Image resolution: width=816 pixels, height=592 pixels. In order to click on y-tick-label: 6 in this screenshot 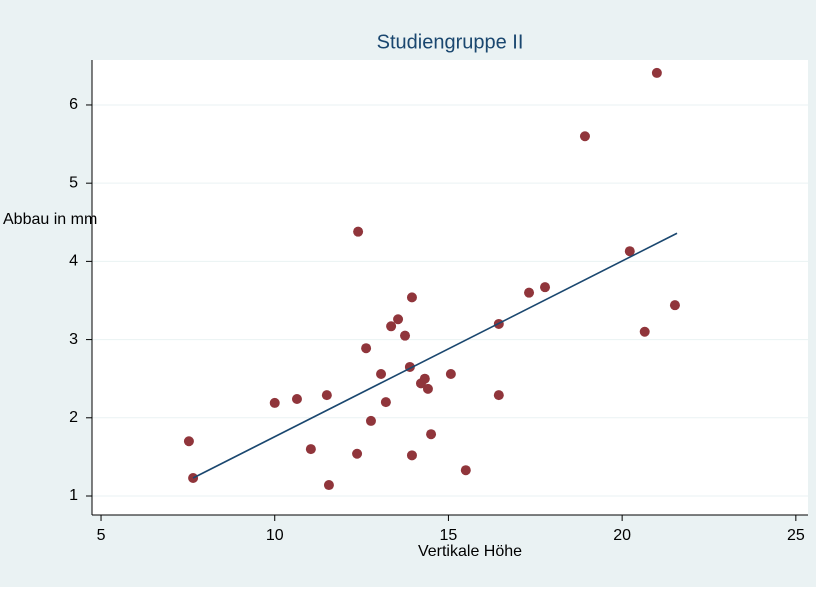, I will do `click(73, 104)`.